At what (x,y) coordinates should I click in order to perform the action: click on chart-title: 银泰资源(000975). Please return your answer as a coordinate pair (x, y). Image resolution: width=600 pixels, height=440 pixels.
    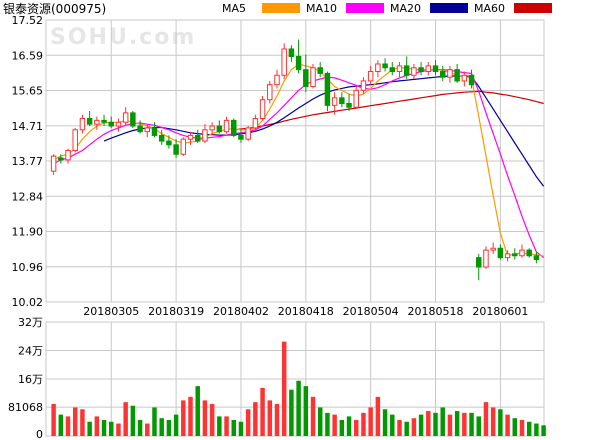
    Looking at the image, I should click on (54, 9).